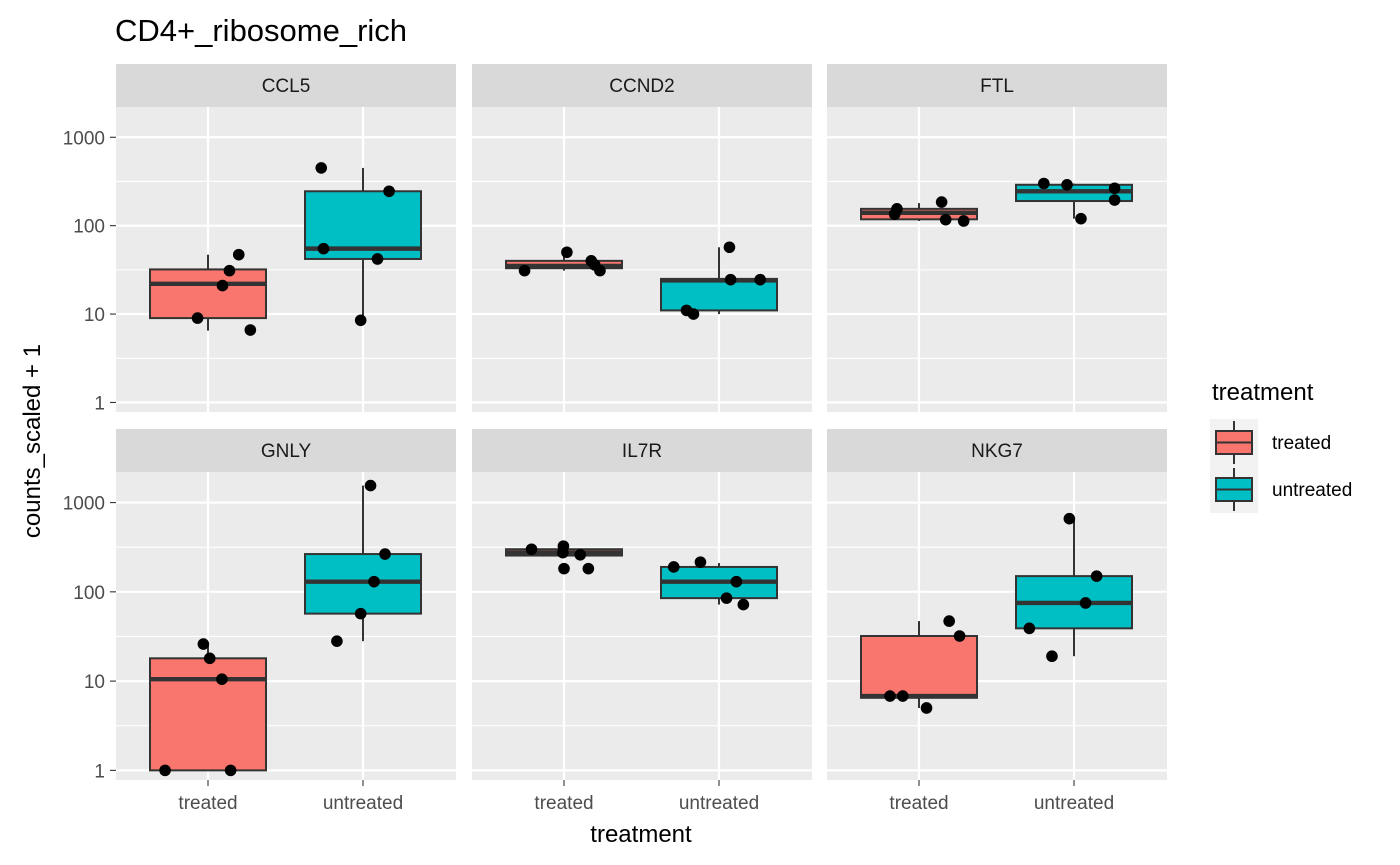 The width and height of the screenshot is (1400, 865). Describe the element at coordinates (1301, 443) in the screenshot. I see `legend-label: treated` at that location.